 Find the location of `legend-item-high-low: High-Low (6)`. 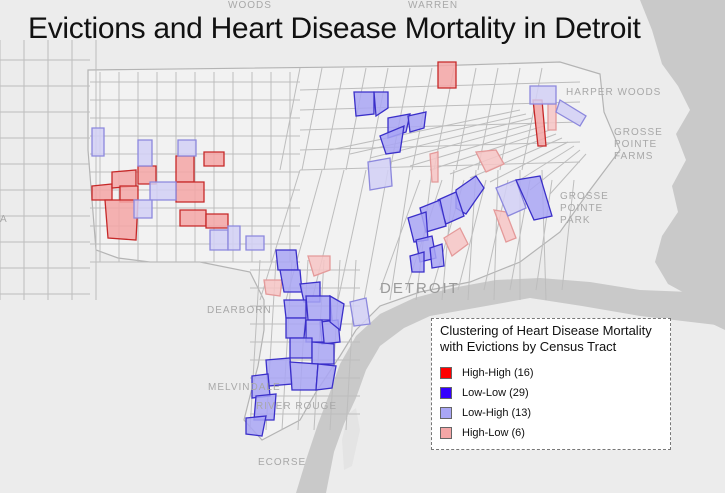

legend-item-high-low: High-Low (6) is located at coordinates (551, 433).